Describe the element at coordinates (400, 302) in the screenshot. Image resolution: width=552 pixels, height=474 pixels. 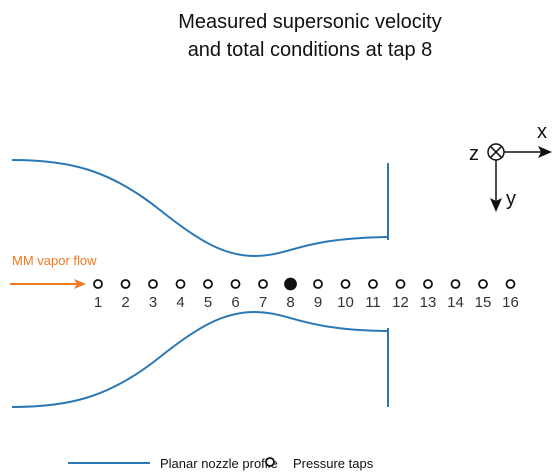
I see `tap-number: 12` at that location.